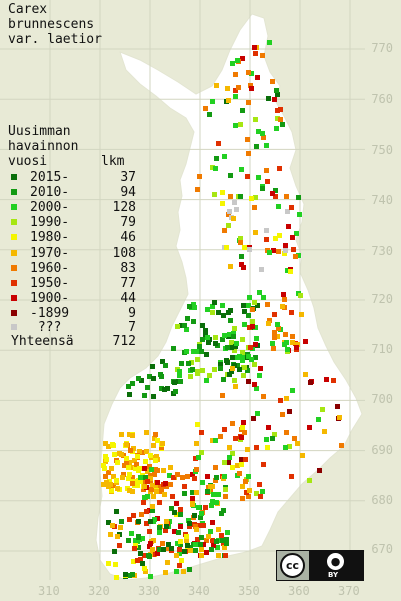 Image resolution: width=401 pixels, height=601 pixels. Describe the element at coordinates (128, 237) in the screenshot. I see `legend-count: 46` at that location.